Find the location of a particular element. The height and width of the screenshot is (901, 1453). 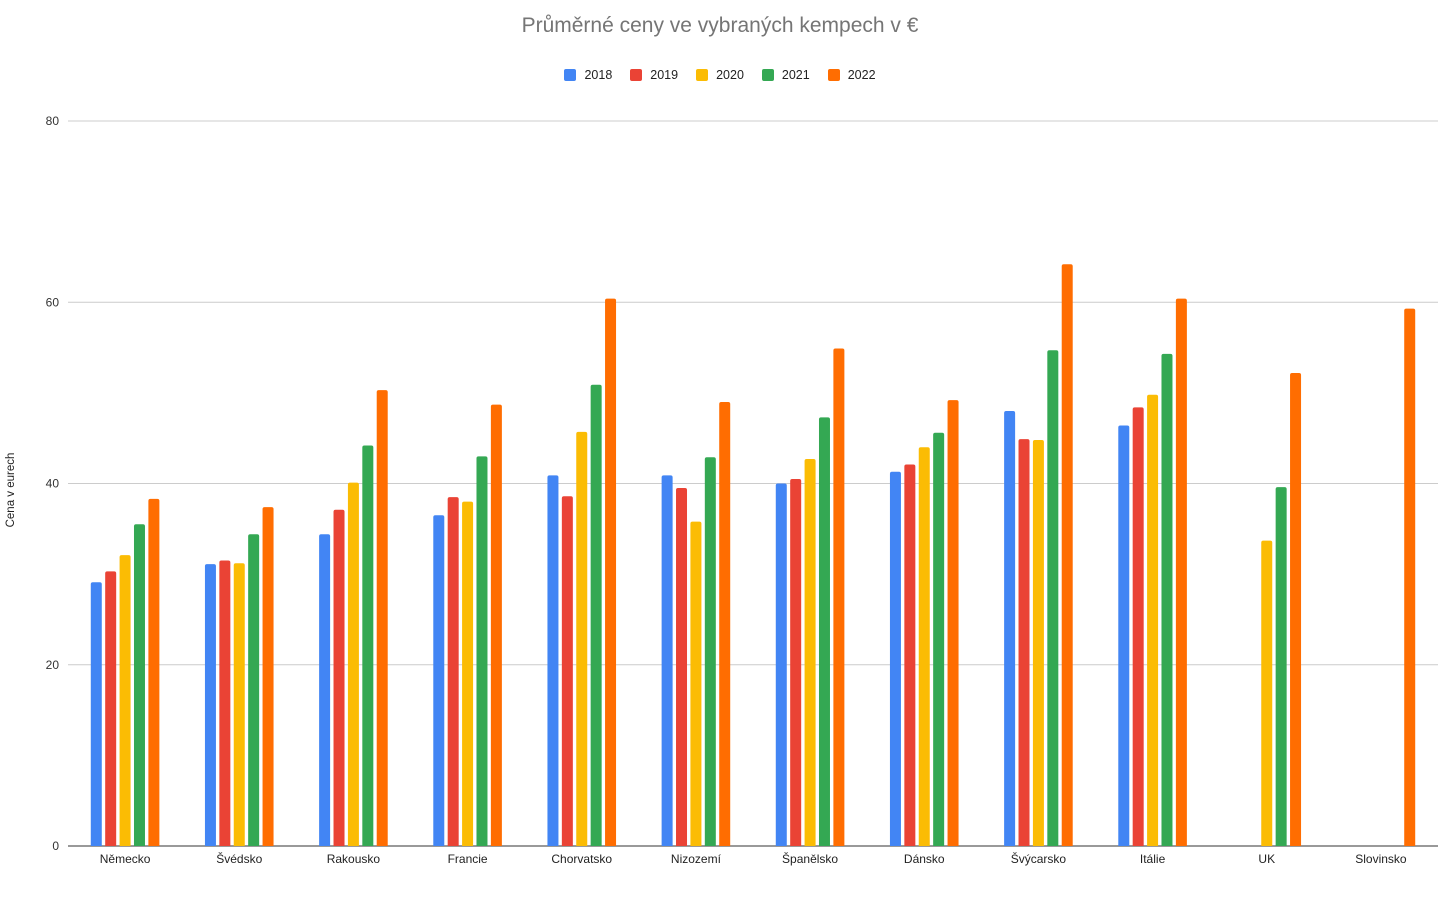

legend-item: 2022 is located at coordinates (851, 75).